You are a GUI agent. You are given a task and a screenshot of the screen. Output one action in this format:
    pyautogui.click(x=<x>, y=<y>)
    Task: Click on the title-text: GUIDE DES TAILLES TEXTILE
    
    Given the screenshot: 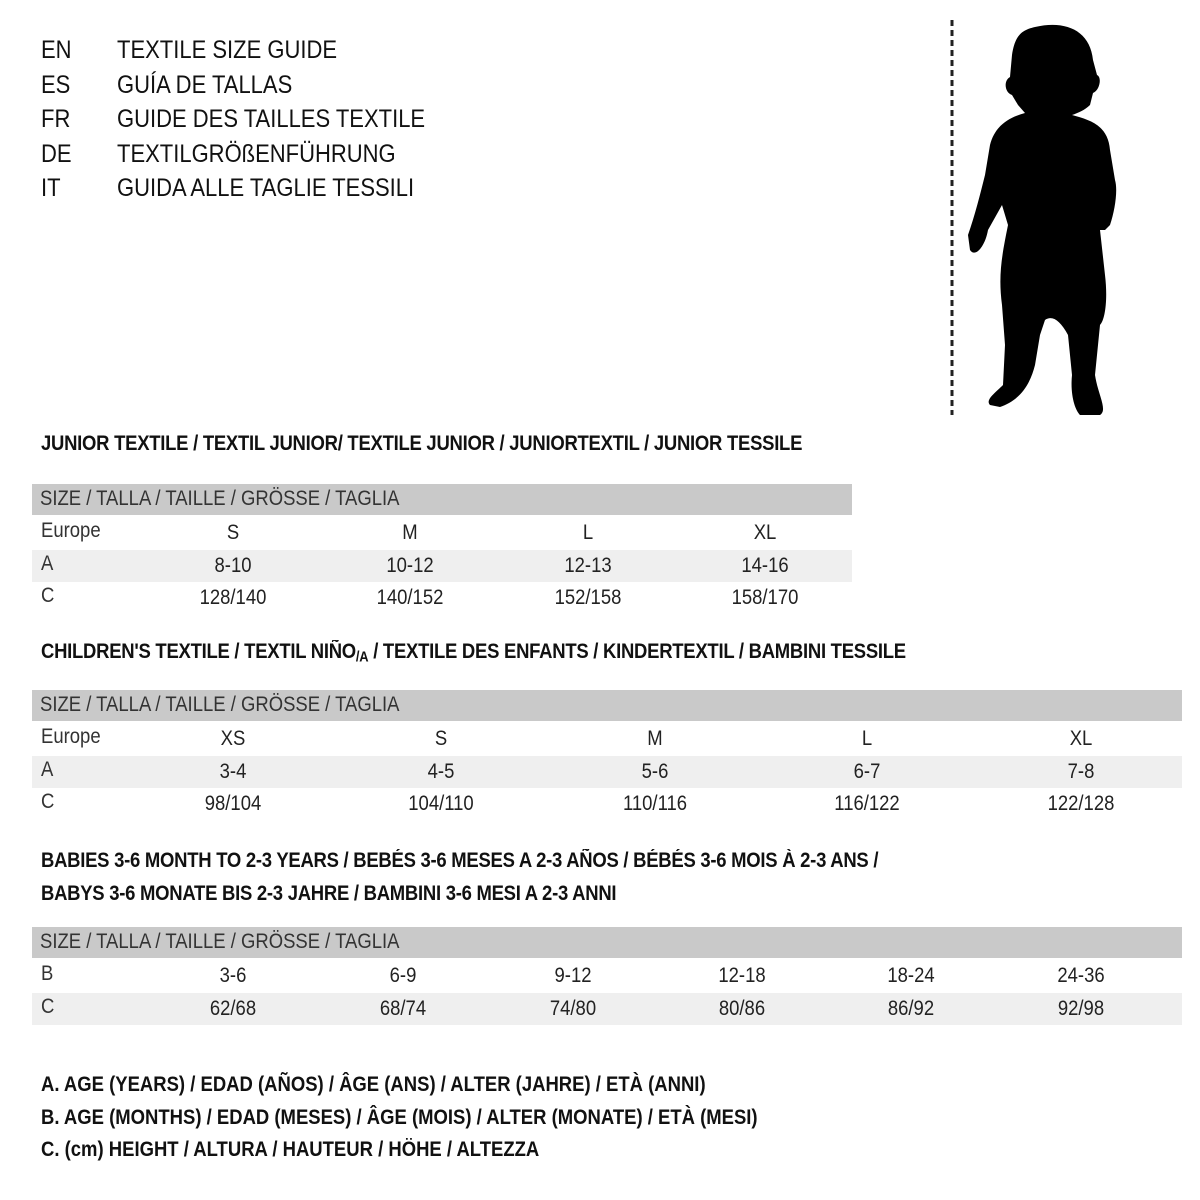 What is the action you would take?
    pyautogui.click(x=271, y=119)
    